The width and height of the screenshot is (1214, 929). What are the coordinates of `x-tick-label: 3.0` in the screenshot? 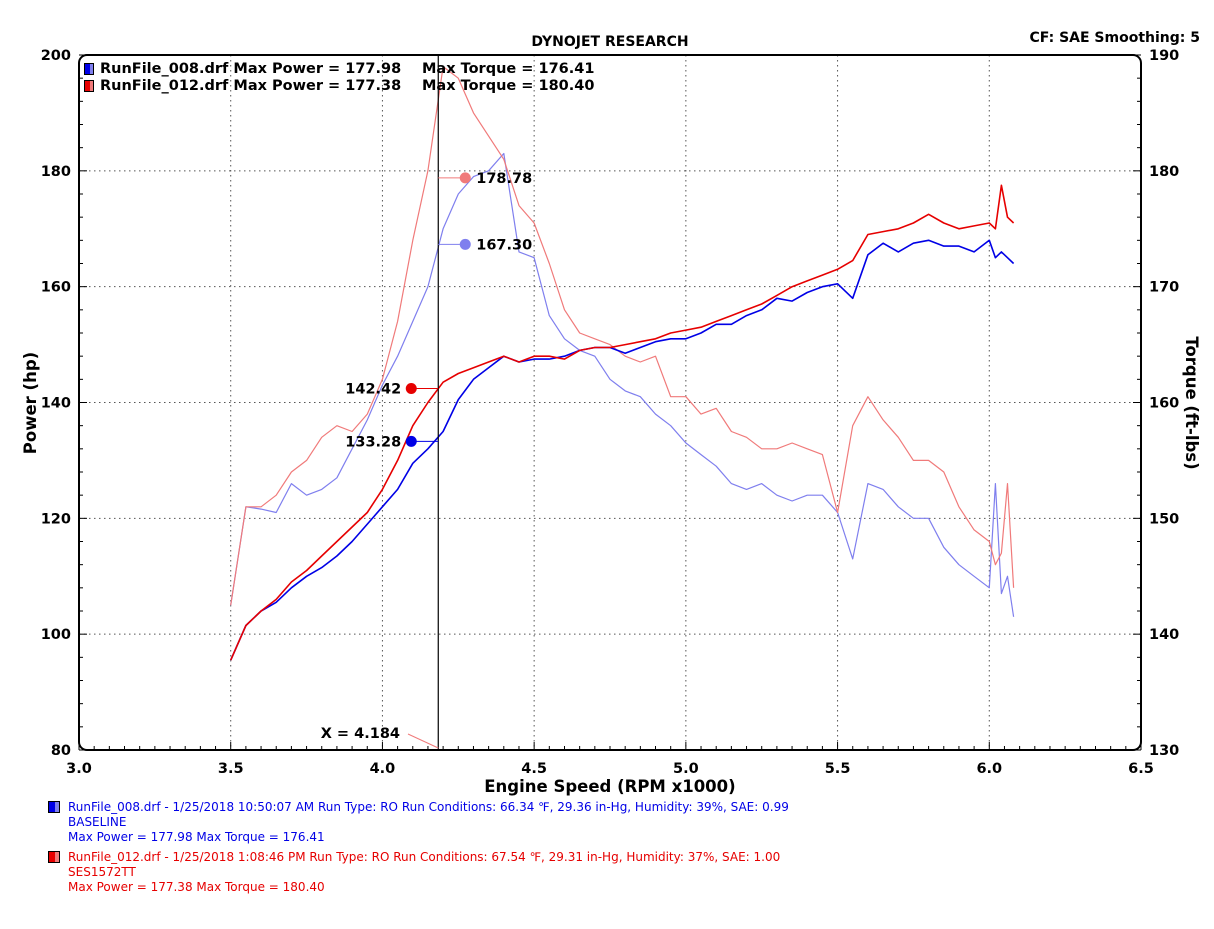 It's located at (79, 769).